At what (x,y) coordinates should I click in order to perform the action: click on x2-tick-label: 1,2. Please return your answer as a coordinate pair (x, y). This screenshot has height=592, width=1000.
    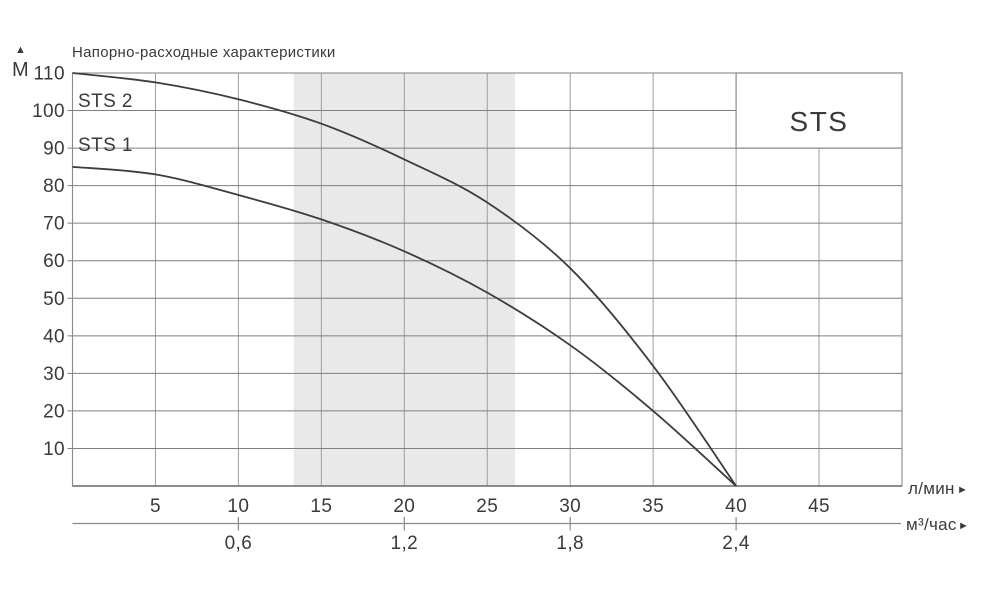
    Looking at the image, I should click on (404, 543).